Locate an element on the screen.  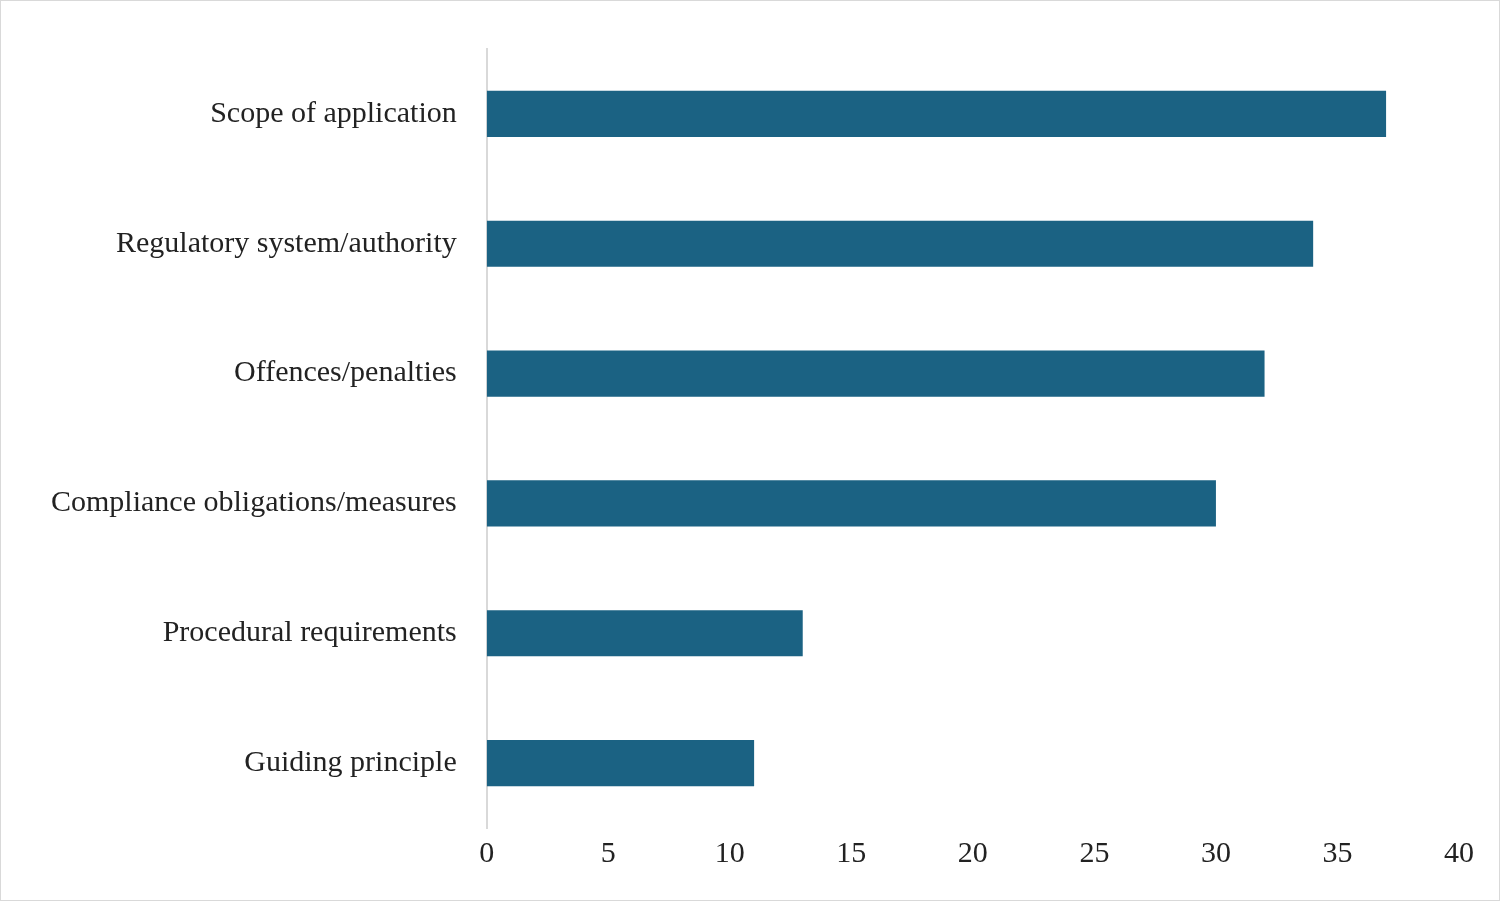
y-tick-label: Scope of application is located at coordinates (333, 111).